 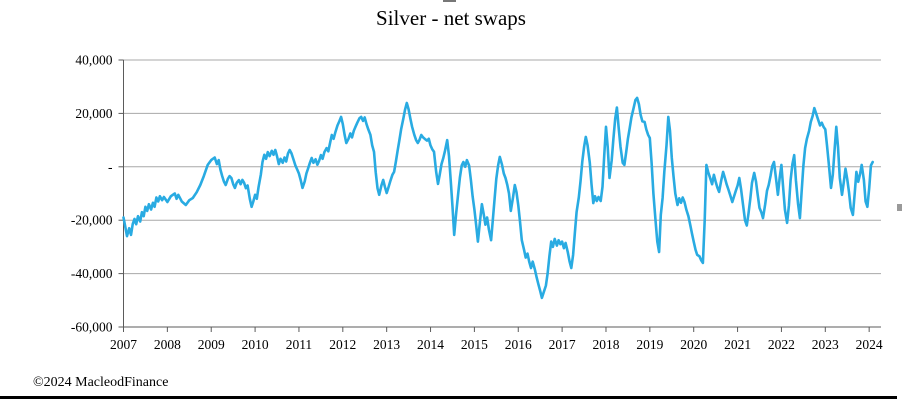 What do you see at coordinates (255, 344) in the screenshot?
I see `x-tick-label: 2010` at bounding box center [255, 344].